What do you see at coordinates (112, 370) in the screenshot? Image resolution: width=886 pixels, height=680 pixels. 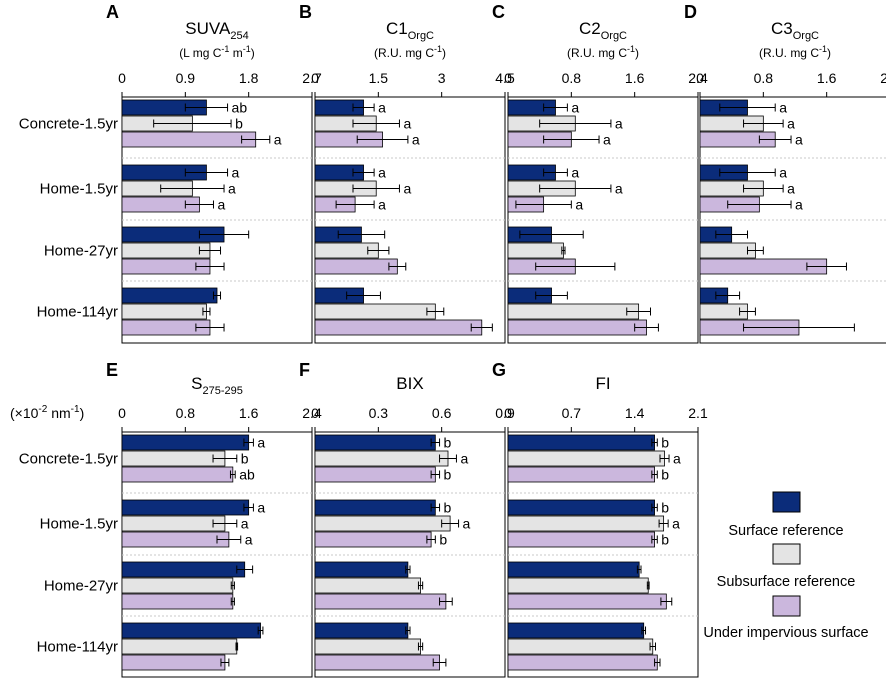 I see `panel-letter: E` at bounding box center [112, 370].